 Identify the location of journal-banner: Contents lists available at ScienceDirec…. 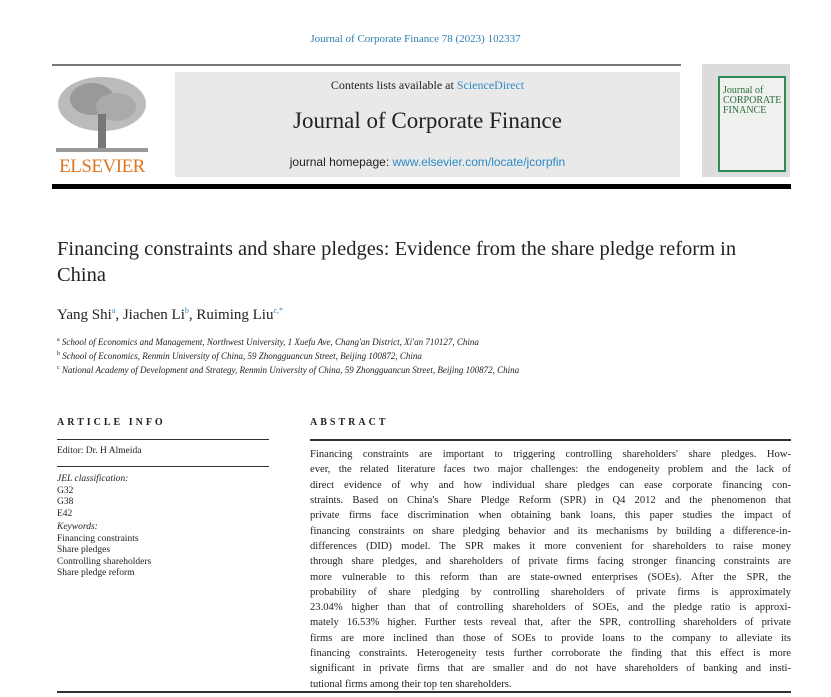
(427, 124).